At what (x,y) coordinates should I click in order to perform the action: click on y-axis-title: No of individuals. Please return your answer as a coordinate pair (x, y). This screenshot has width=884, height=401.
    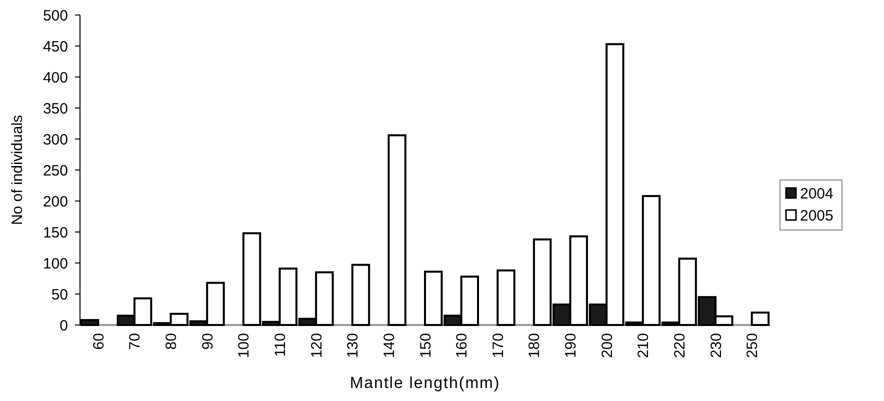
    Looking at the image, I should click on (17, 170).